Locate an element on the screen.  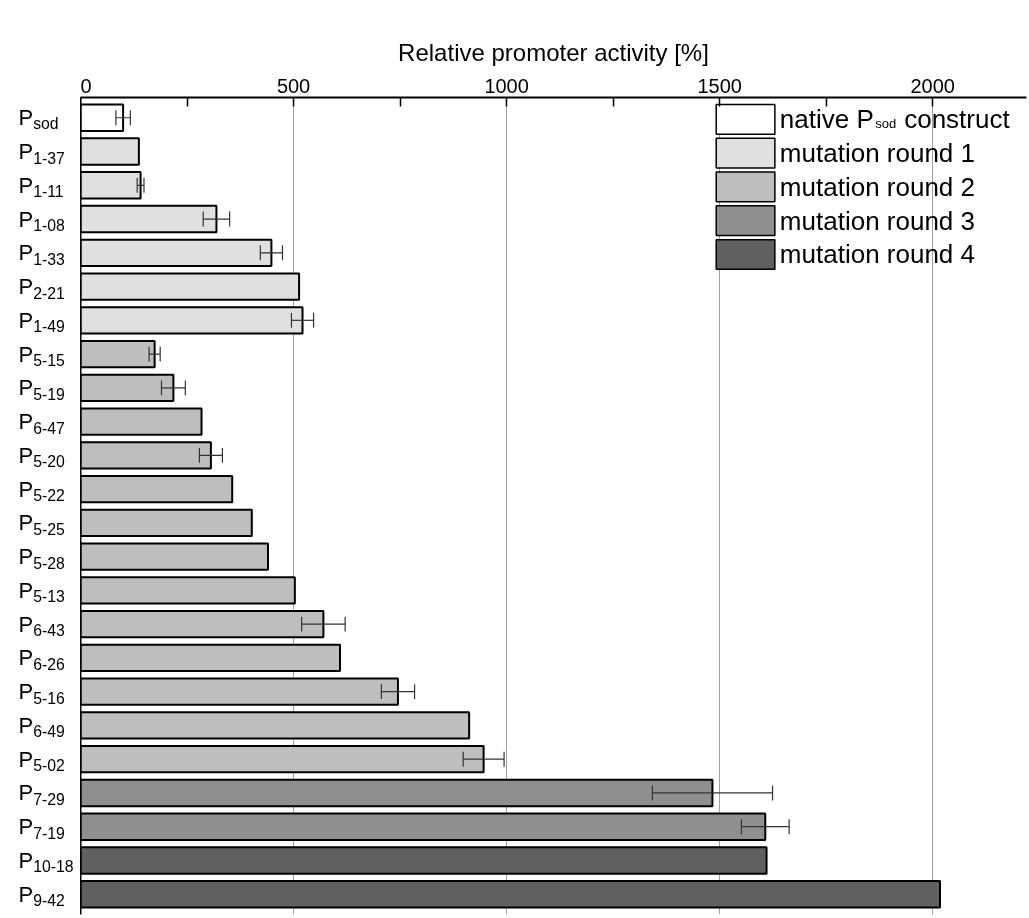
legend-label: mutation round 3 is located at coordinates (877, 220).